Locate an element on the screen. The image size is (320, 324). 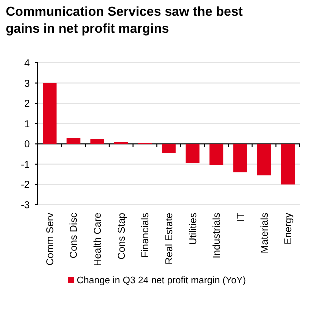
y-tick-label: 2 is located at coordinates (27, 104).